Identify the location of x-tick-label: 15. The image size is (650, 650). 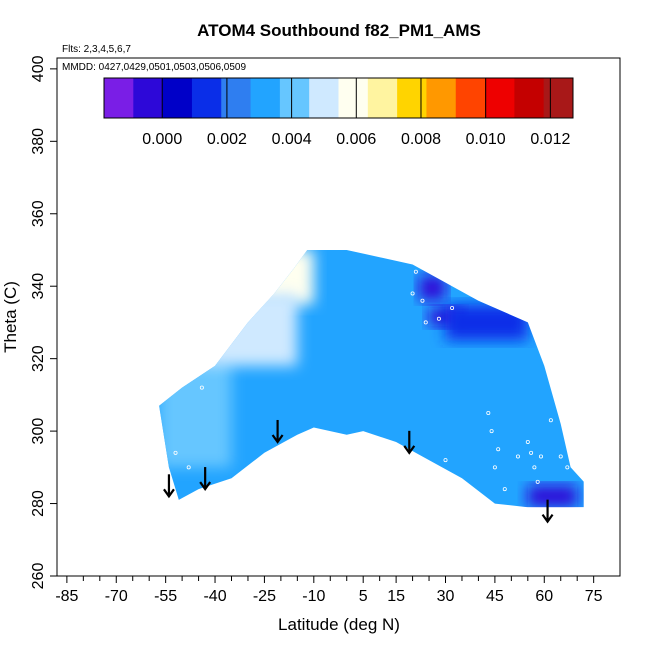
(396, 596).